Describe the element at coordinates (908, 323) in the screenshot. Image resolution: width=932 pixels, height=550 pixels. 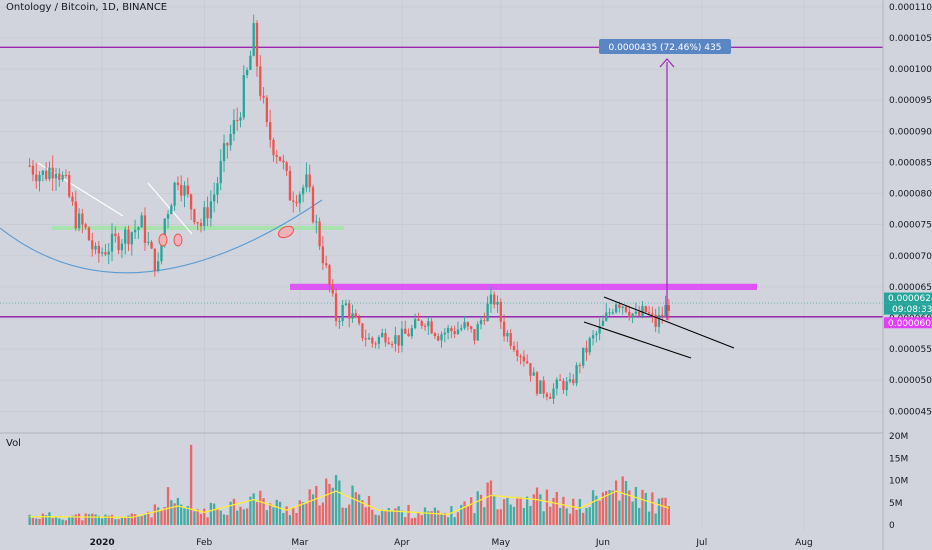
I see `horizontal-line-price-badge` at that location.